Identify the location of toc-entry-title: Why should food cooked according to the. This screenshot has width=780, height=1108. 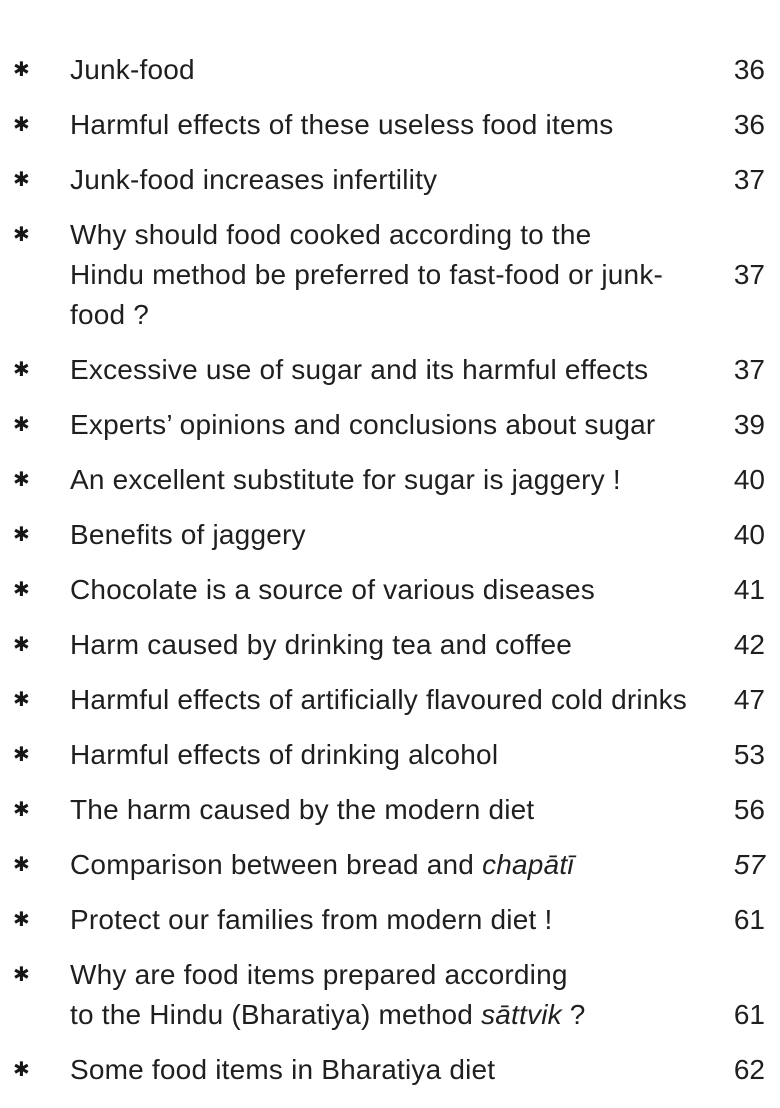
(386, 235).